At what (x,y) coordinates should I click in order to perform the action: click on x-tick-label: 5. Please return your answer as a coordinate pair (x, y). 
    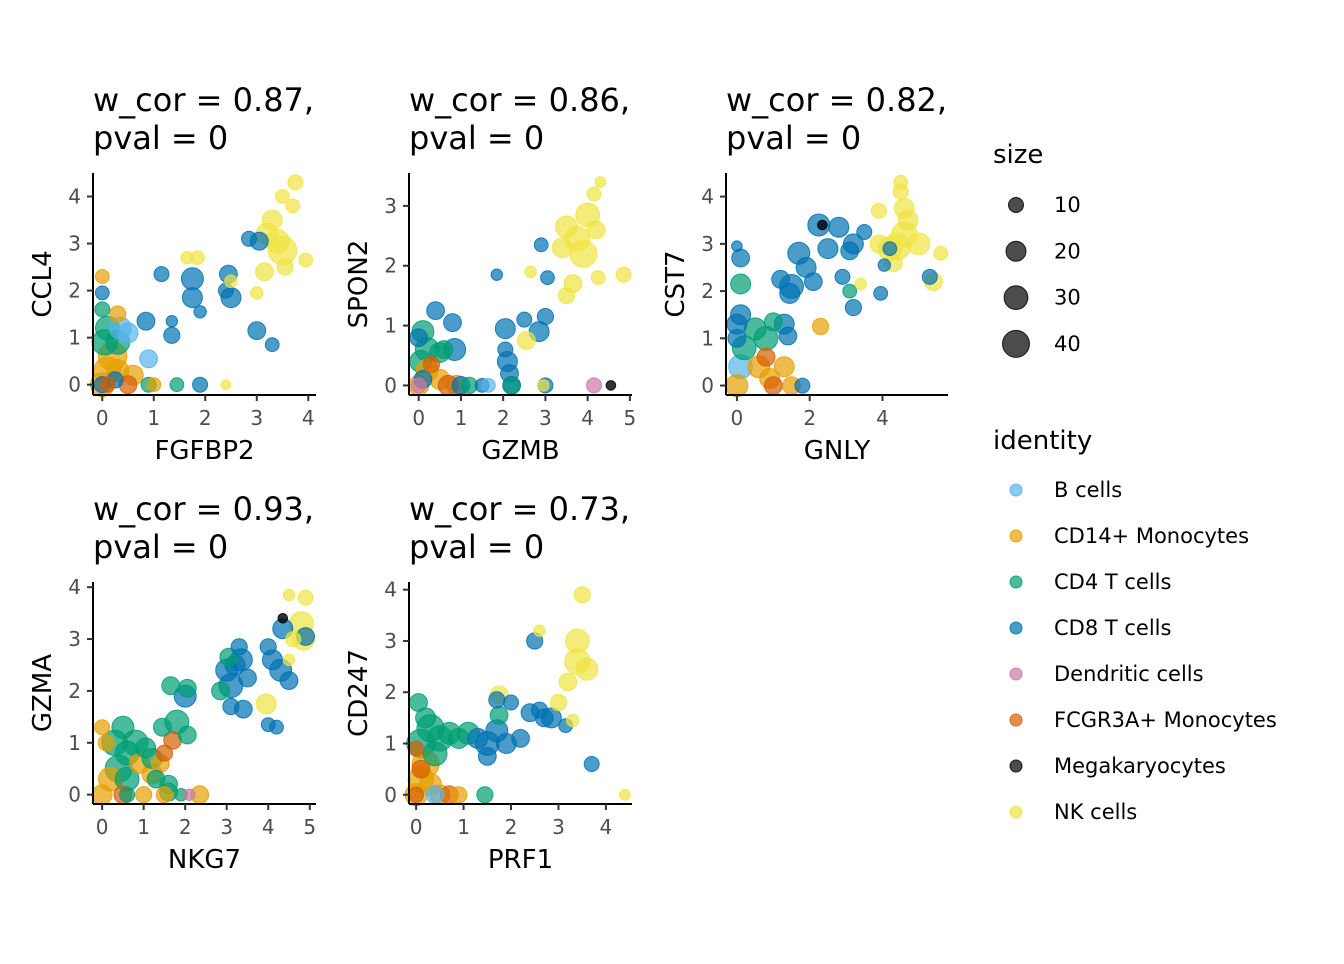
    Looking at the image, I should click on (630, 418).